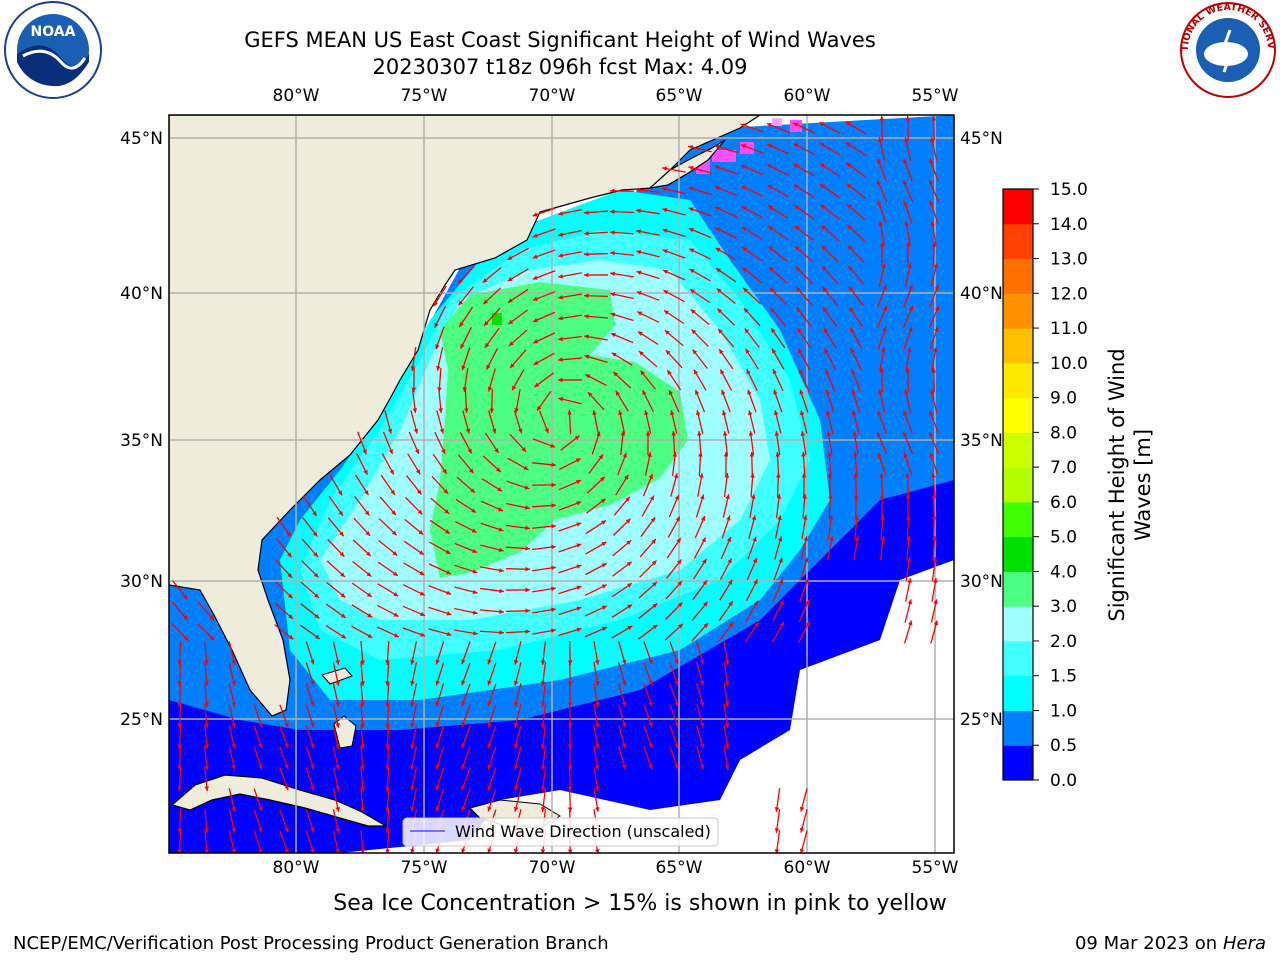 Image resolution: width=1280 pixels, height=960 pixels. What do you see at coordinates (981, 139) in the screenshot?
I see `lat-tick-right-0: 45°N` at bounding box center [981, 139].